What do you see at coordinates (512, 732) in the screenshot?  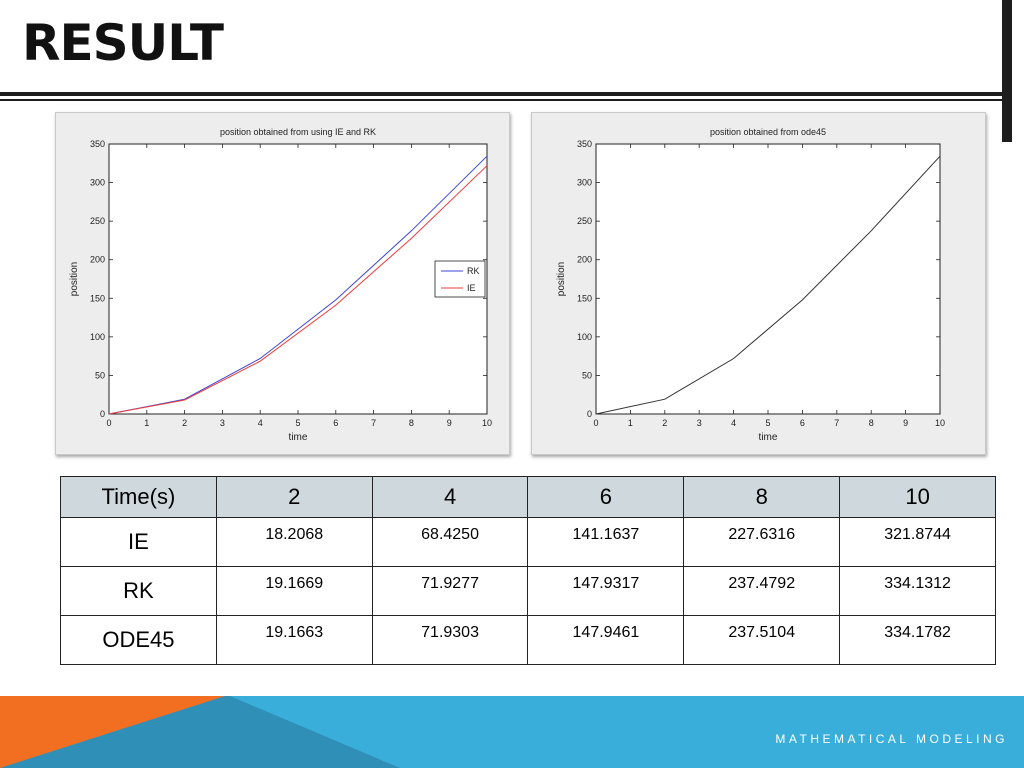 I see `footer-band: MATHEMATICAL MODELING` at bounding box center [512, 732].